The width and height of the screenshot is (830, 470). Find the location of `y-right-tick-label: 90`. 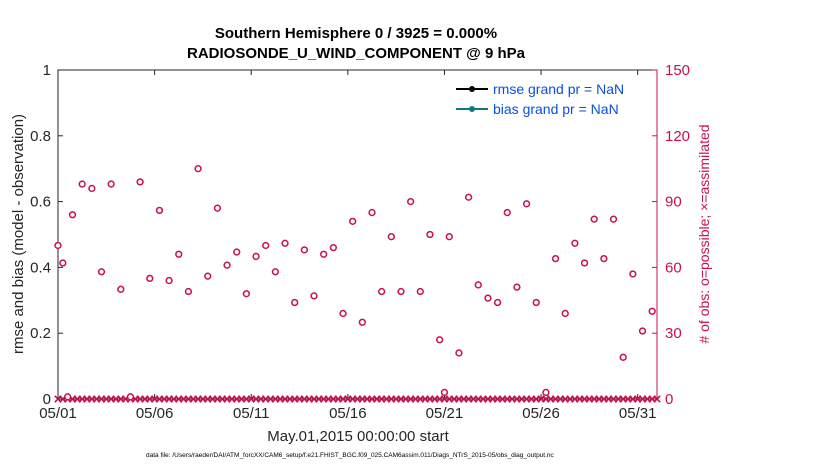

y-right-tick-label: 90 is located at coordinates (673, 202).